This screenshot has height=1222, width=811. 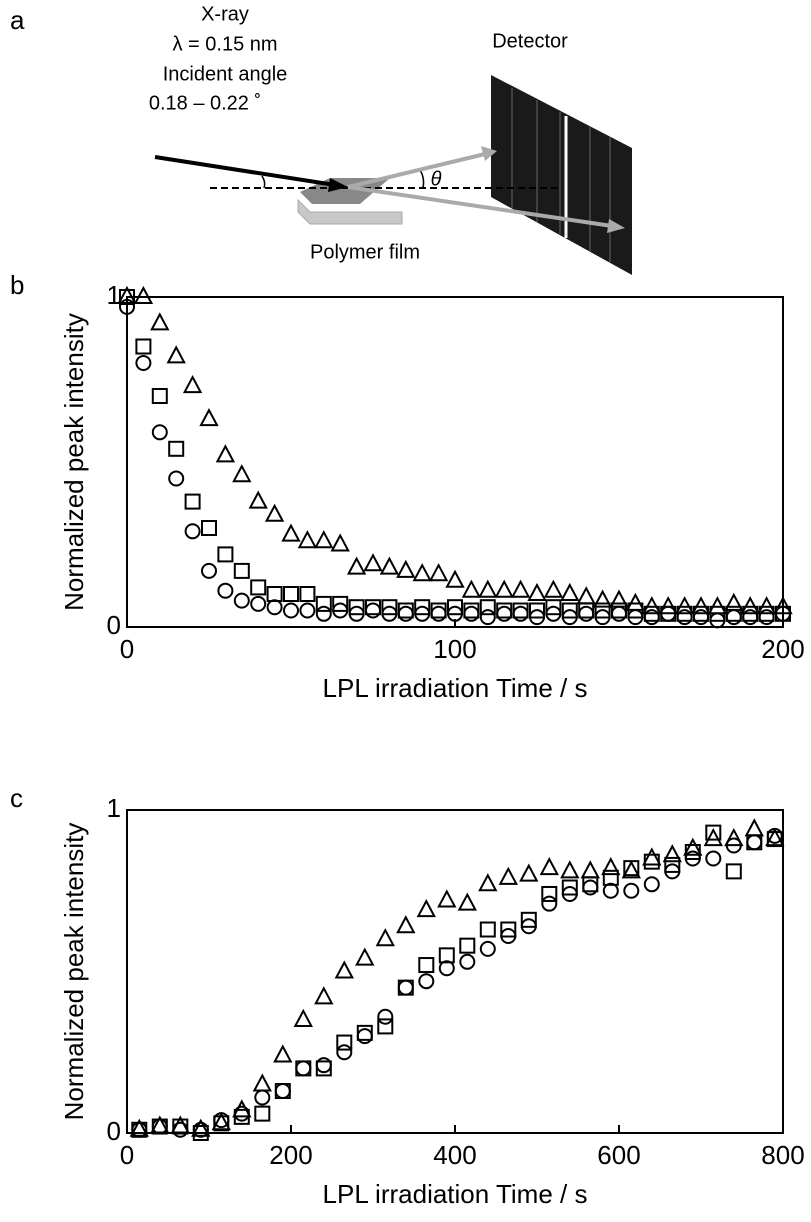 What do you see at coordinates (225, 74) in the screenshot?
I see `angle-title: Incident angle` at bounding box center [225, 74].